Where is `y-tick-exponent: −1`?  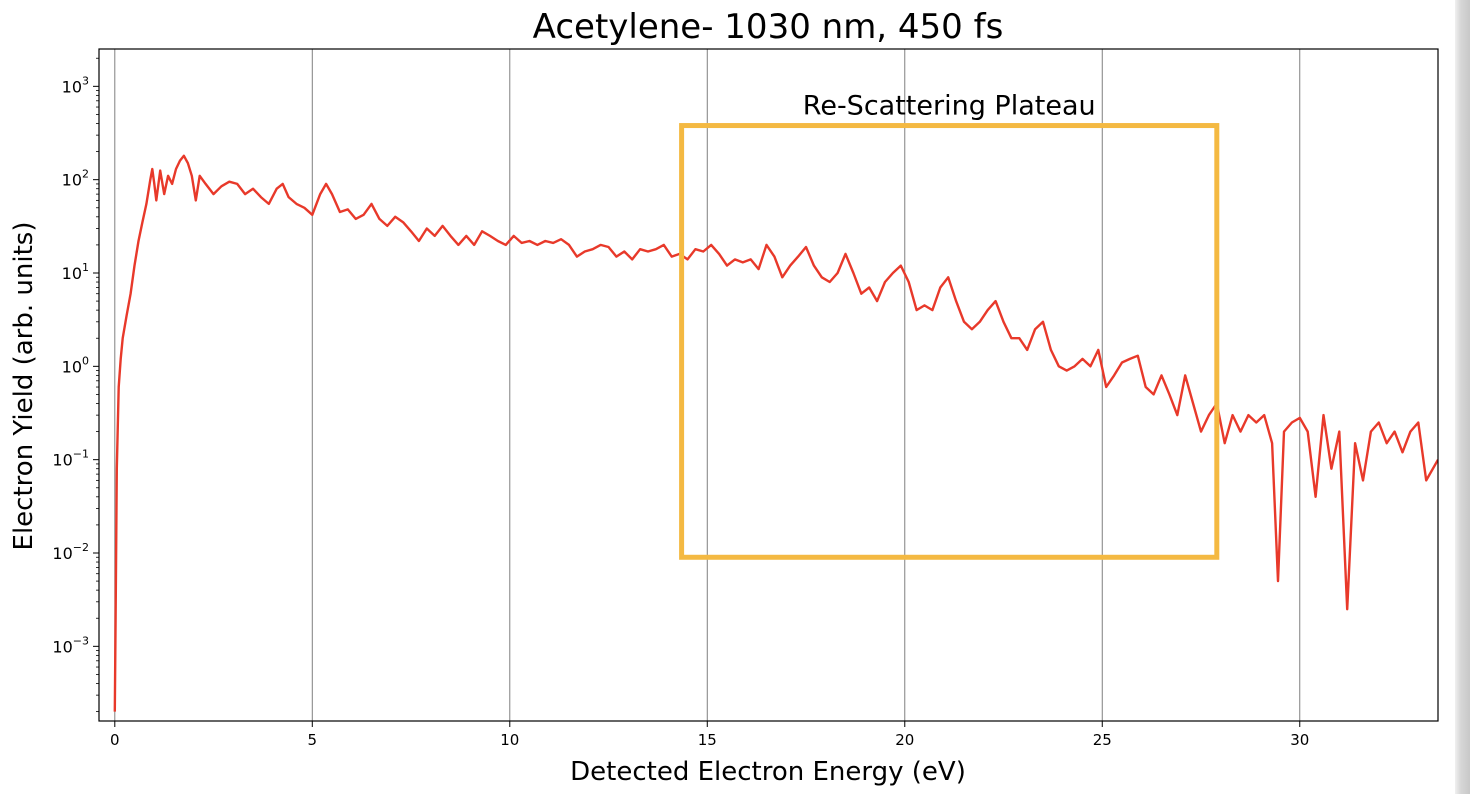 y-tick-exponent: −1 is located at coordinates (81, 454).